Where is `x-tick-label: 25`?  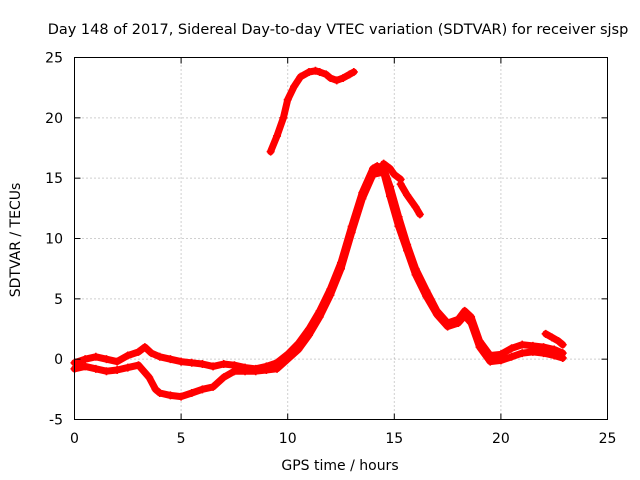 x-tick-label: 25 is located at coordinates (608, 439).